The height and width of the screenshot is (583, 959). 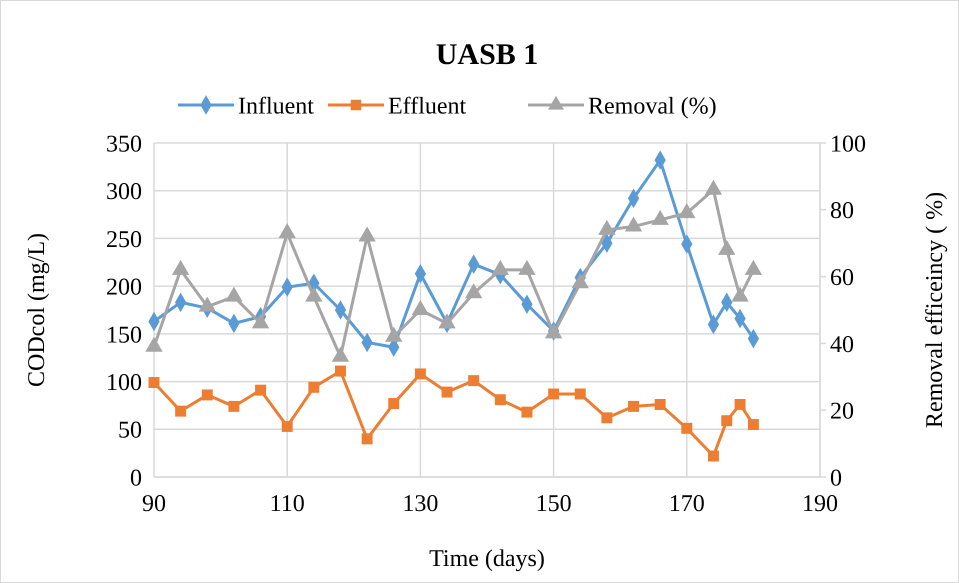 What do you see at coordinates (136, 478) in the screenshot?
I see `y-tick-label: 0` at bounding box center [136, 478].